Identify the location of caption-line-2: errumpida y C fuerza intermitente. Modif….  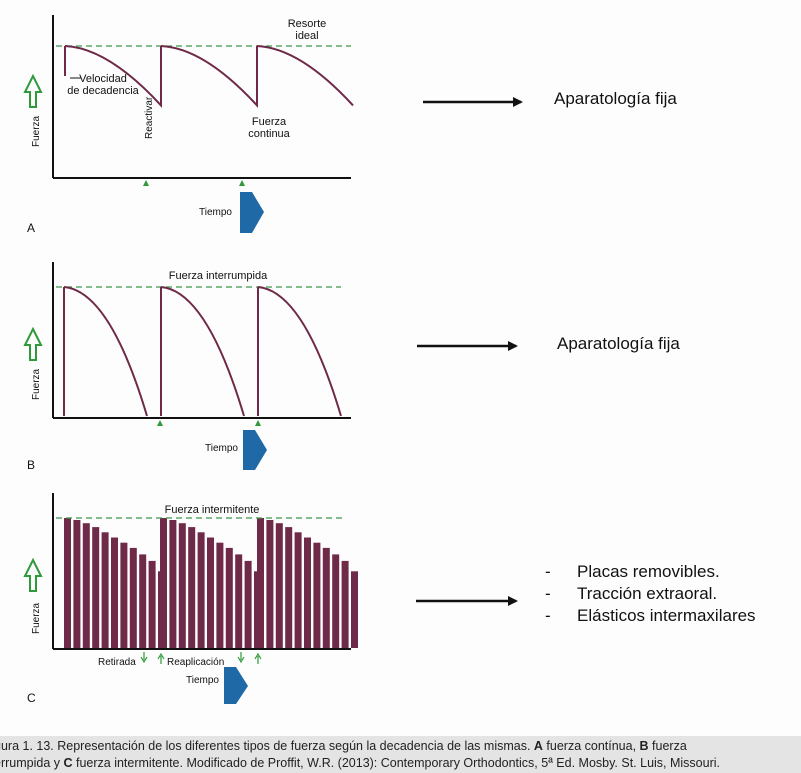
(363, 763).